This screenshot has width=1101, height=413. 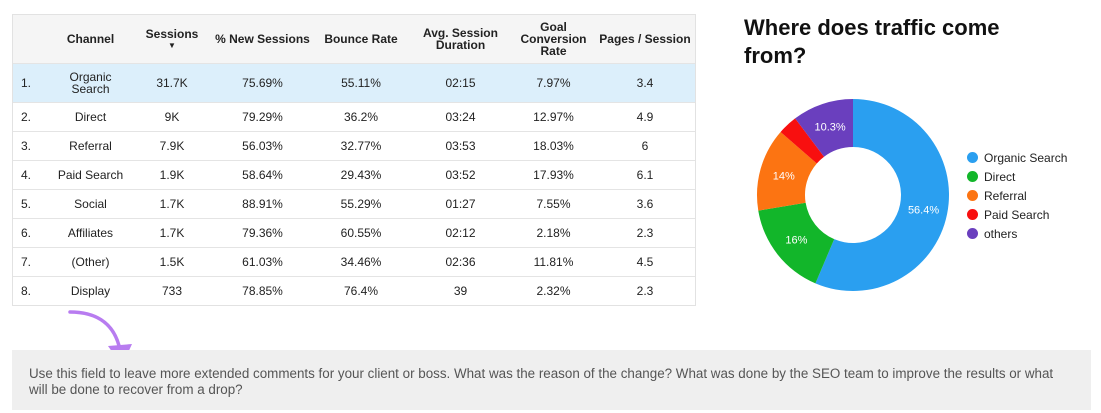 What do you see at coordinates (262, 174) in the screenshot?
I see `cell-new-sessions: 58.64%` at bounding box center [262, 174].